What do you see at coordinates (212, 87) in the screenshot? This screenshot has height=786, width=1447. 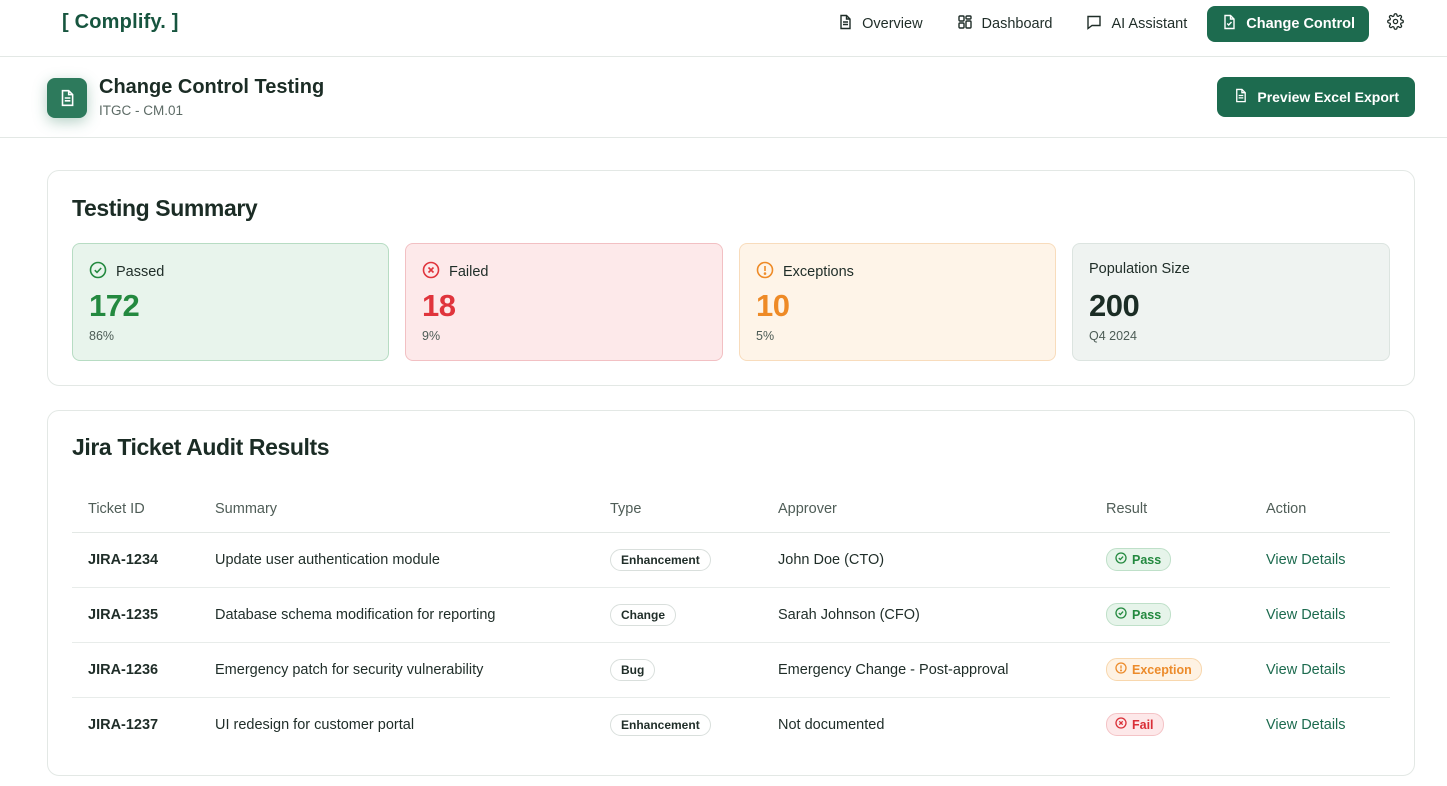 I see `page-title: Change Control Testing` at bounding box center [212, 87].